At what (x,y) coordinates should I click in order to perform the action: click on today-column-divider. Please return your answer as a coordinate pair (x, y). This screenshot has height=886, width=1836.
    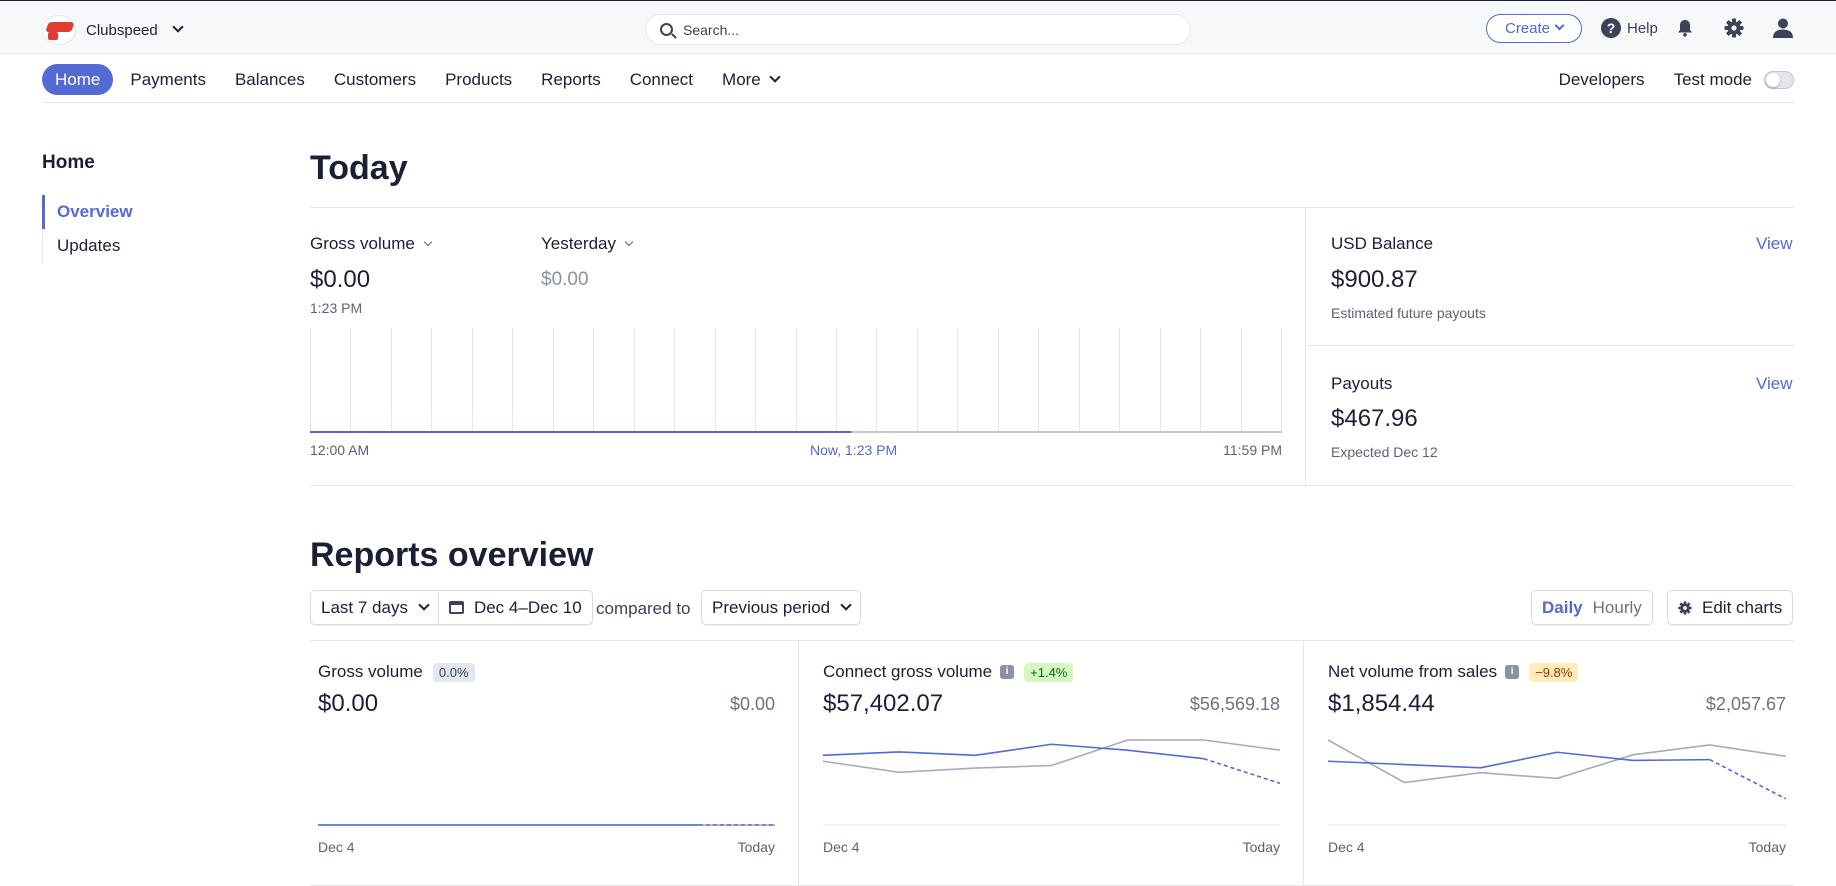
    Looking at the image, I should click on (1305, 346).